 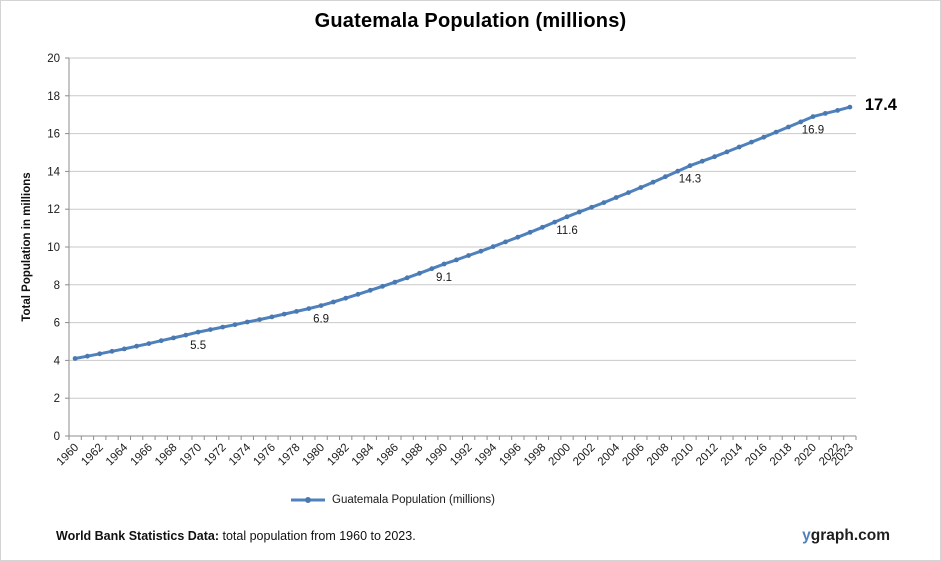 What do you see at coordinates (141, 455) in the screenshot?
I see `x-tick-label: 1966` at bounding box center [141, 455].